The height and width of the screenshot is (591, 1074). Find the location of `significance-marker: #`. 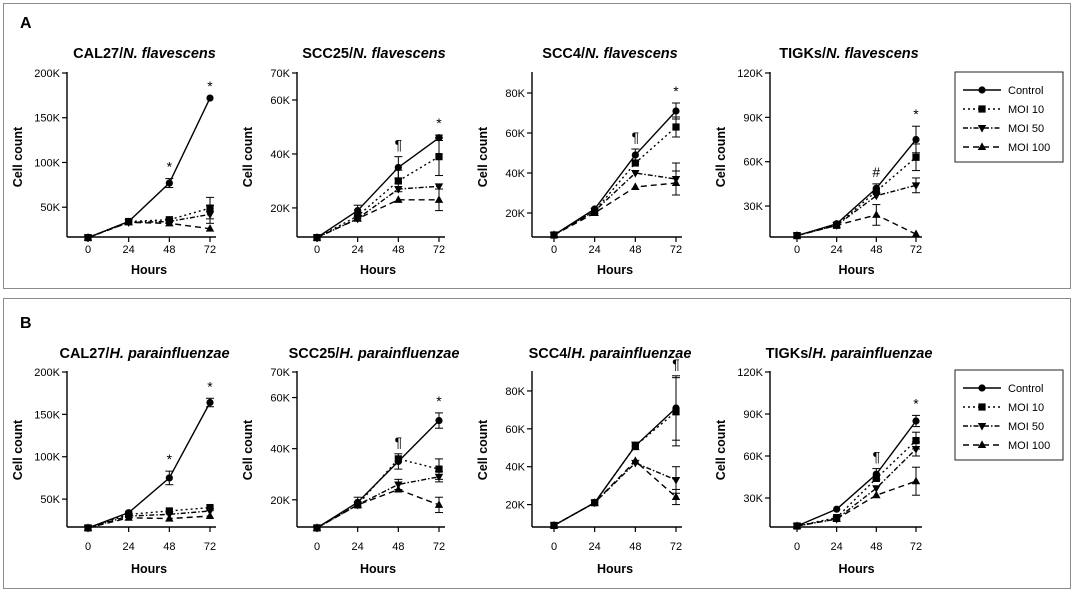

significance-marker: # is located at coordinates (876, 172).